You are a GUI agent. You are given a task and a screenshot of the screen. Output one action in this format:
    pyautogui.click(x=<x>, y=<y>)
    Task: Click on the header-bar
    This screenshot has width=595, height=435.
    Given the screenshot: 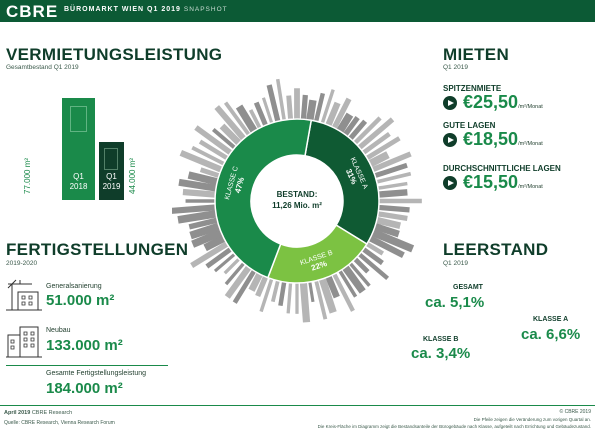 What is the action you would take?
    pyautogui.click(x=297, y=11)
    